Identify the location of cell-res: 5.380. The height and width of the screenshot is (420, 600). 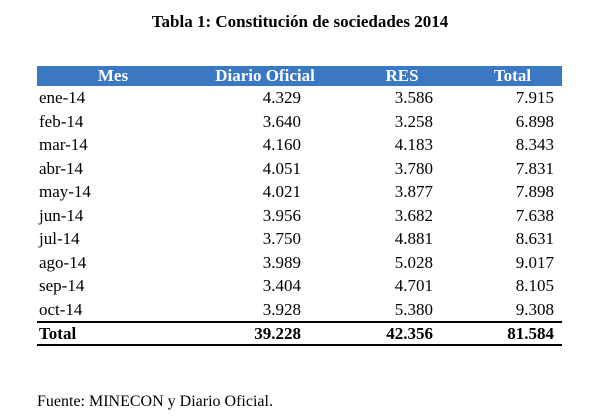
(413, 309).